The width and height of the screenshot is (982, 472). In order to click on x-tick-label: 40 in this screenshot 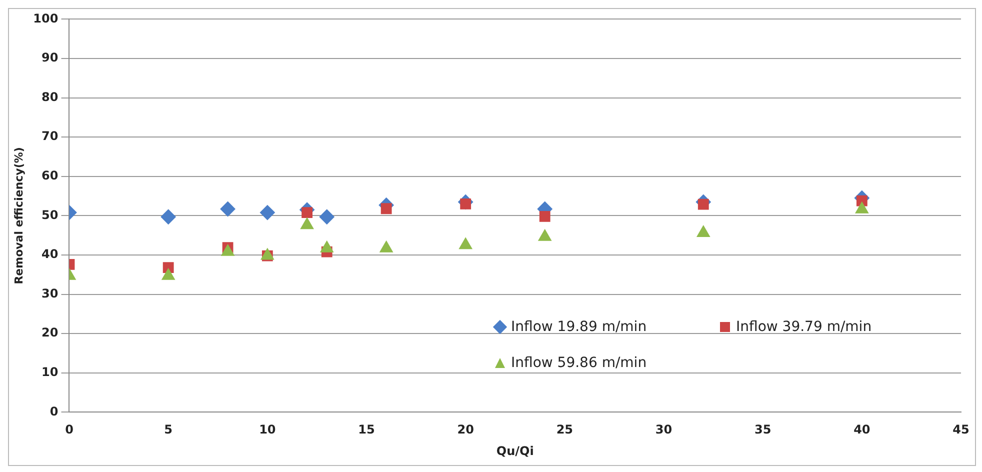, I will do `click(862, 429)`.